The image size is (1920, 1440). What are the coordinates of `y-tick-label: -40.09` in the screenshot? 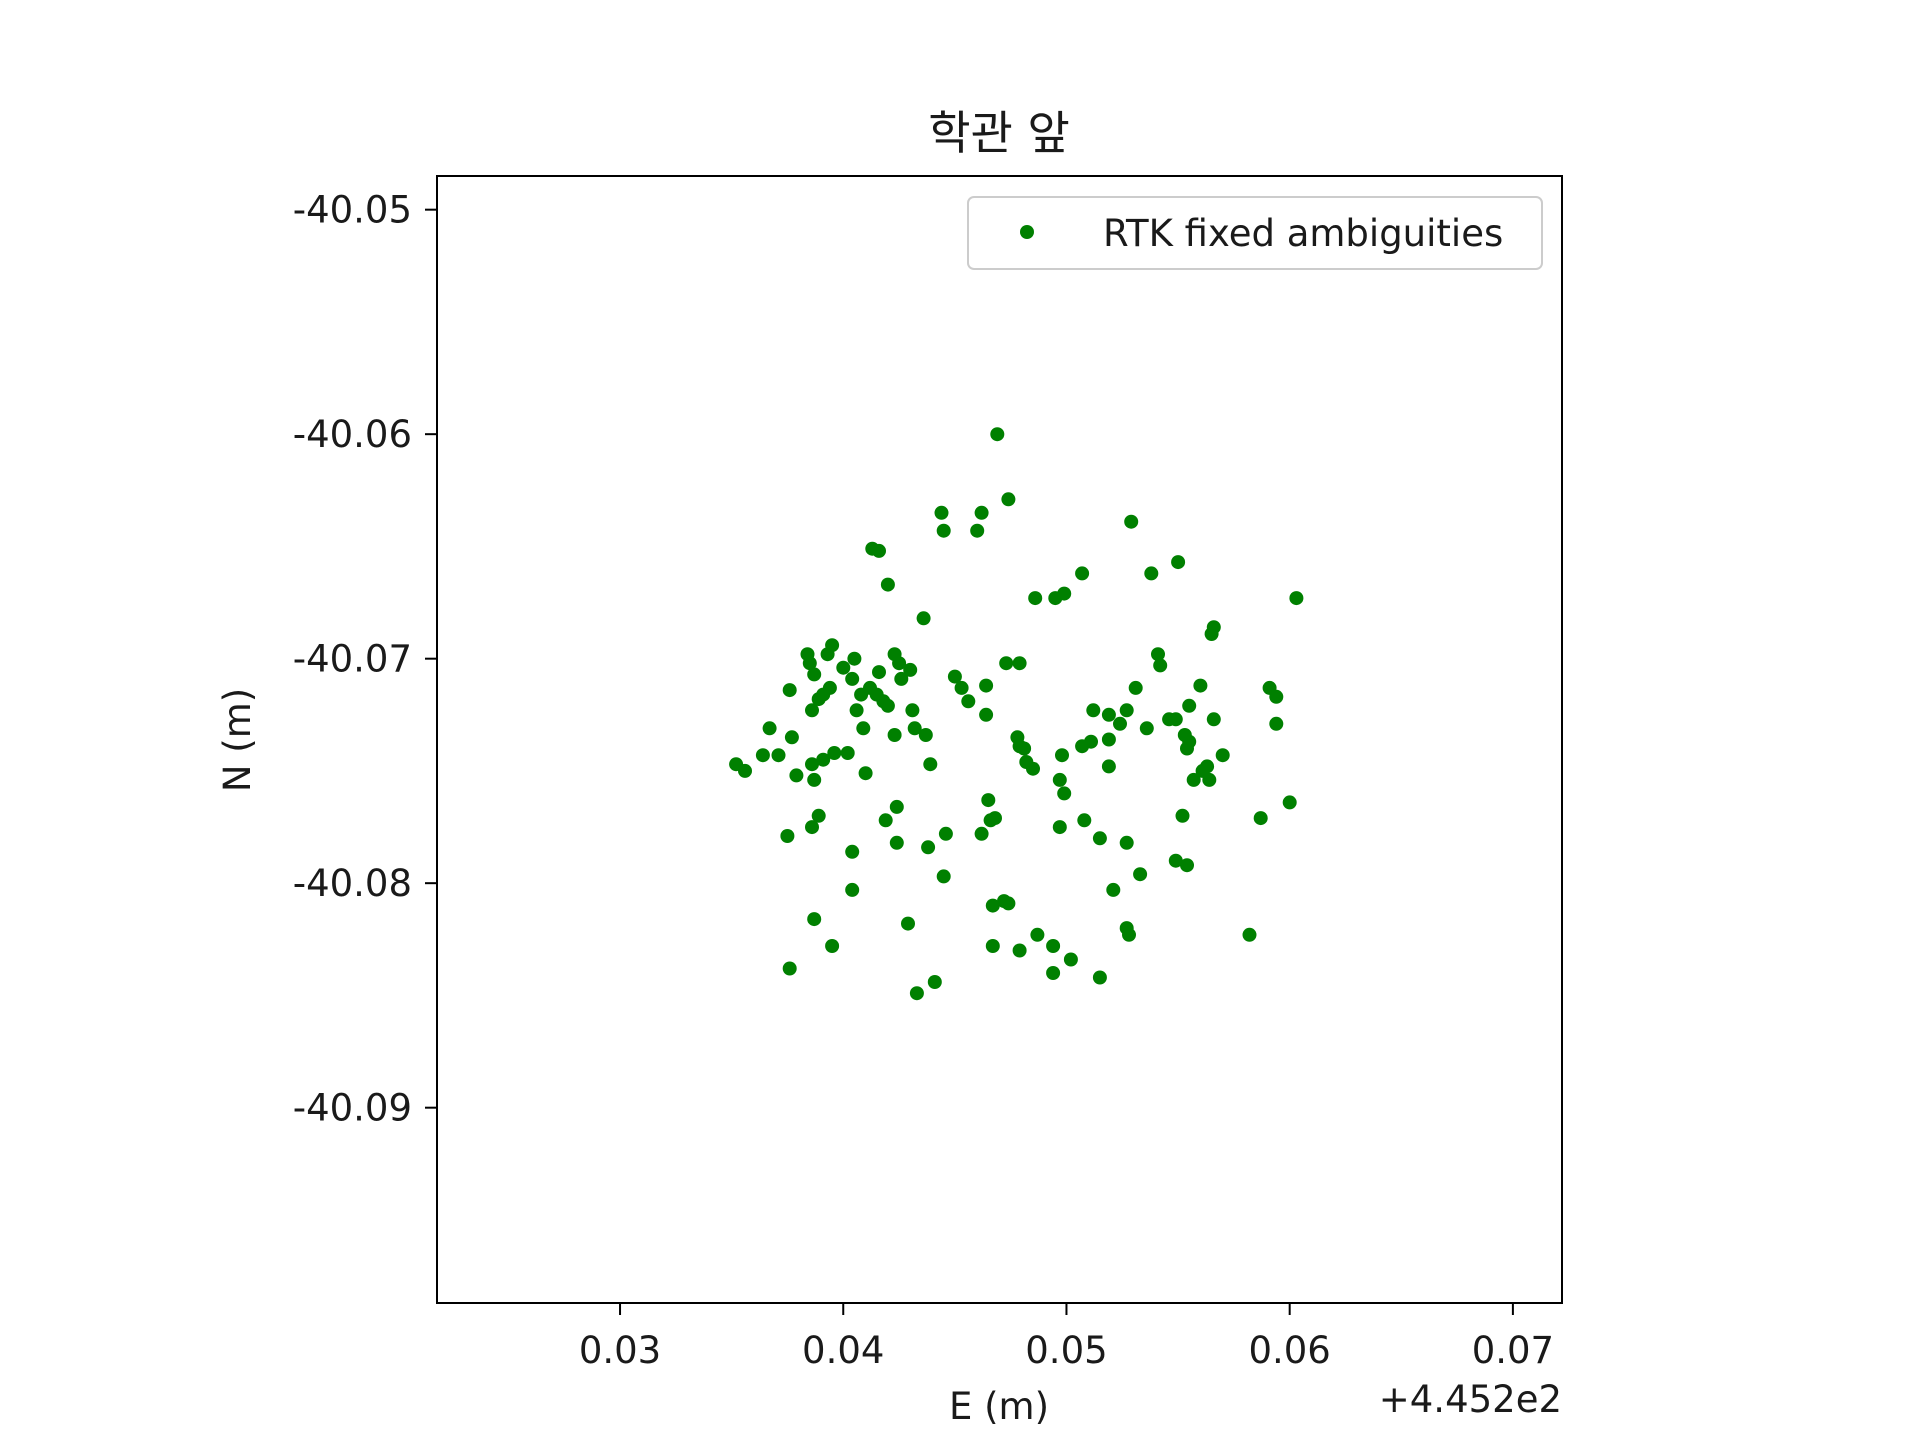 It's located at (352, 1108).